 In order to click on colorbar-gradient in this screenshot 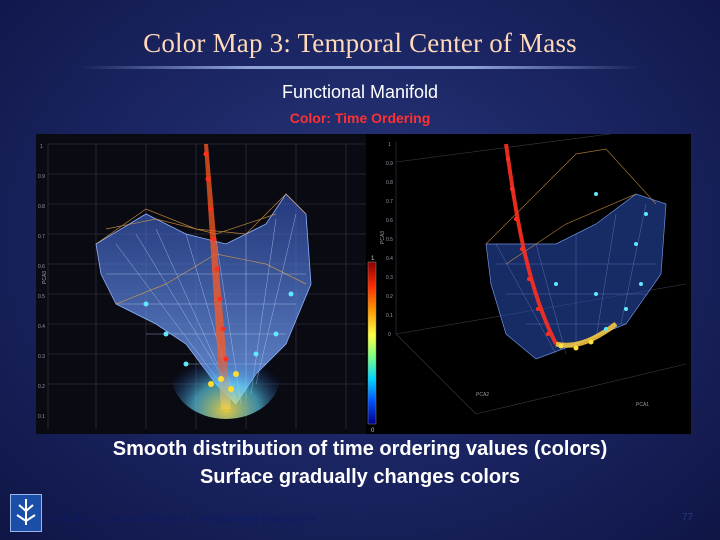, I will do `click(372, 343)`.